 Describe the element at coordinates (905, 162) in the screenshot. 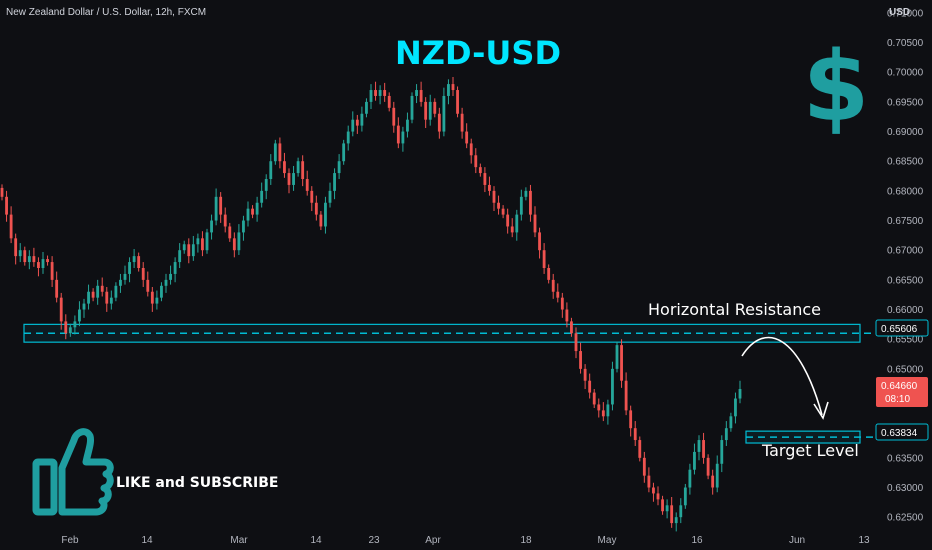

I see `y-tick-label: 0.68500` at that location.